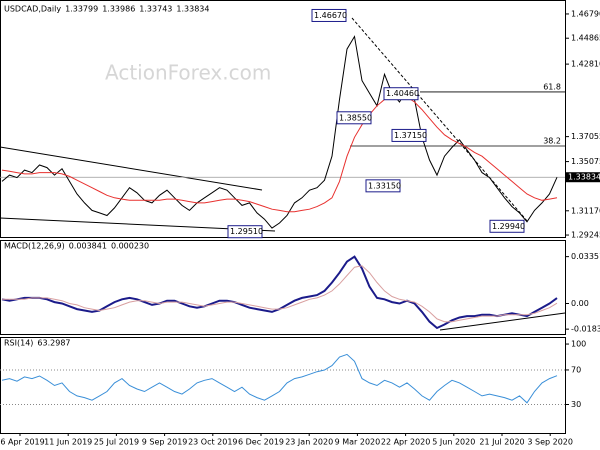  What do you see at coordinates (130, 246) in the screenshot?
I see `indicator-readout: 0.000230` at bounding box center [130, 246].